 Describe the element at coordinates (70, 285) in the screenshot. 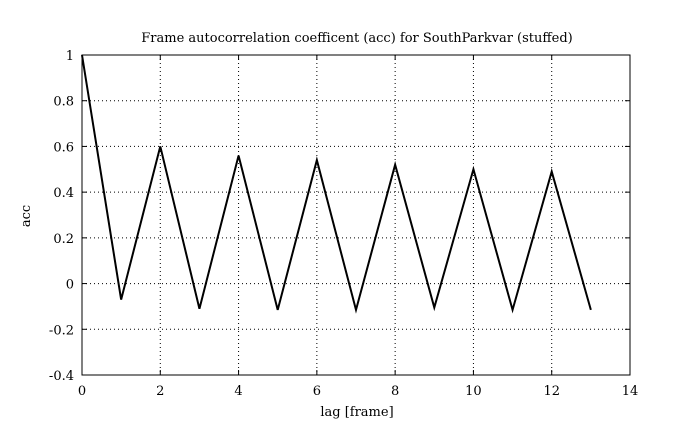

I see `y-tick-label: 0` at that location.